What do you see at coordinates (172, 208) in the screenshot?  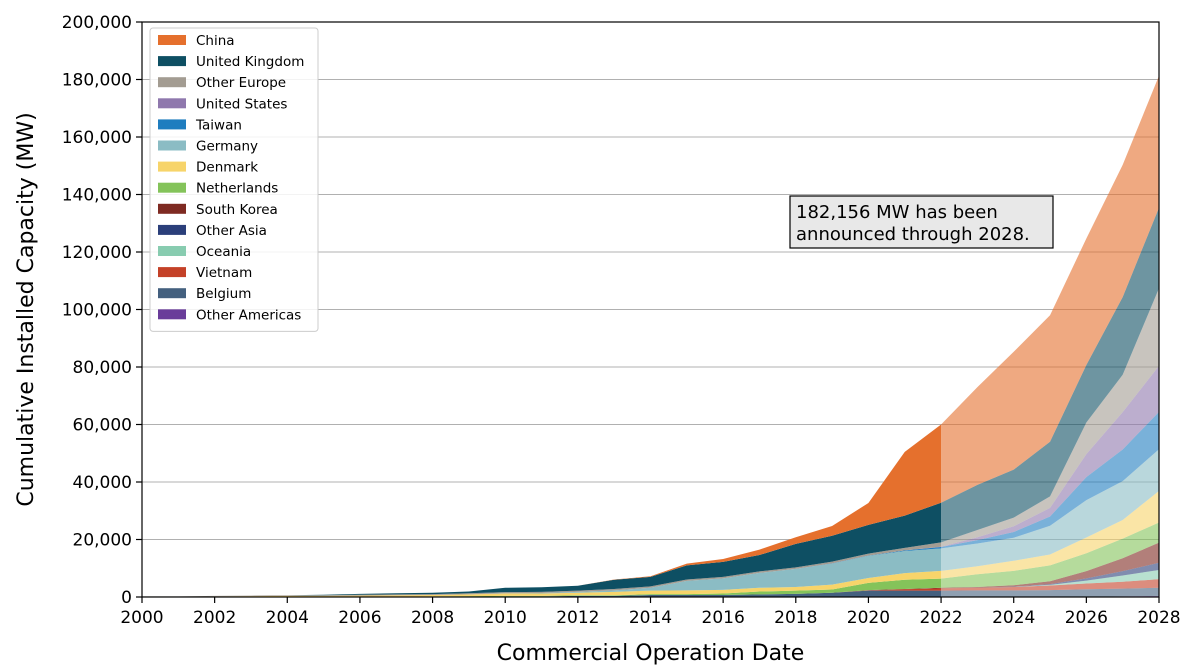 I see `legend-swatch-south-korea` at bounding box center [172, 208].